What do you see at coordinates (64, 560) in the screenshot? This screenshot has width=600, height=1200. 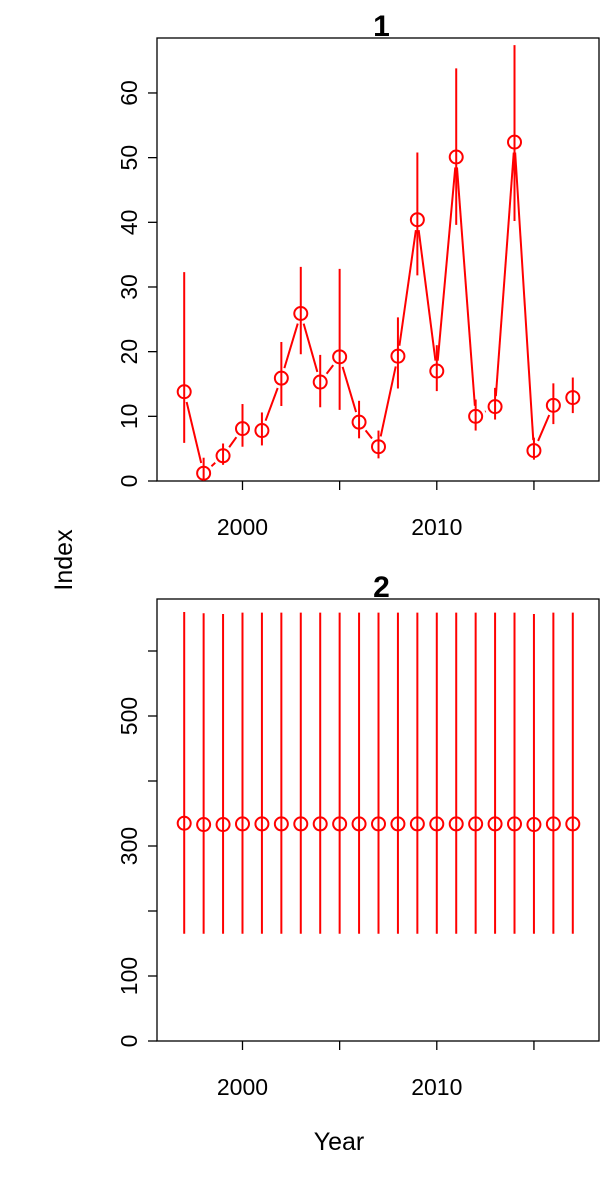 I see `y-axis-label: Index` at bounding box center [64, 560].